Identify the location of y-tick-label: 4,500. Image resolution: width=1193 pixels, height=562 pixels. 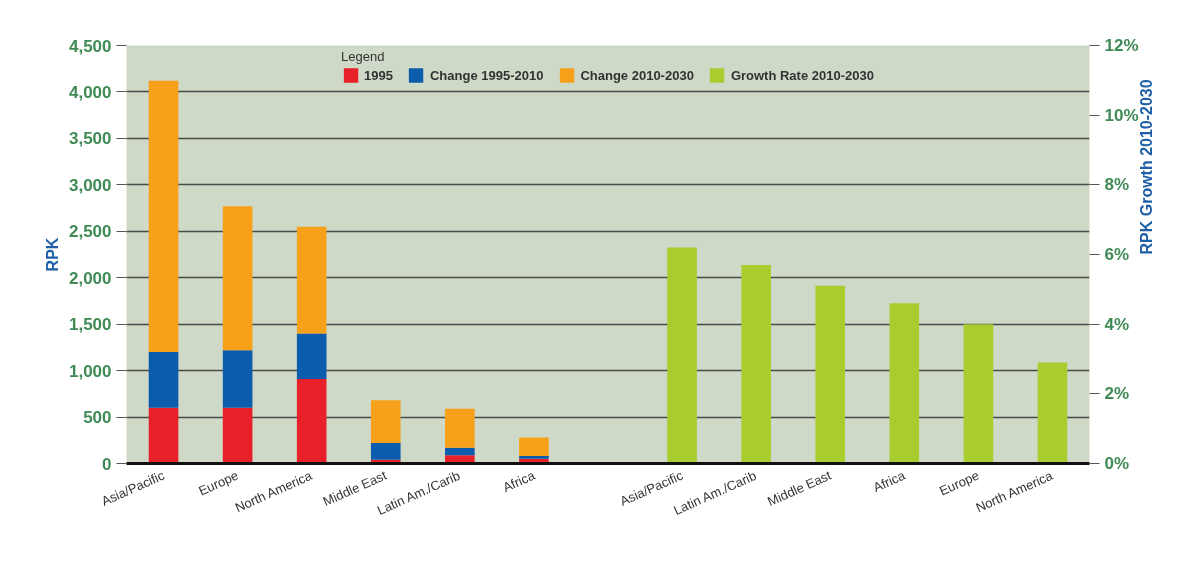
(90, 46).